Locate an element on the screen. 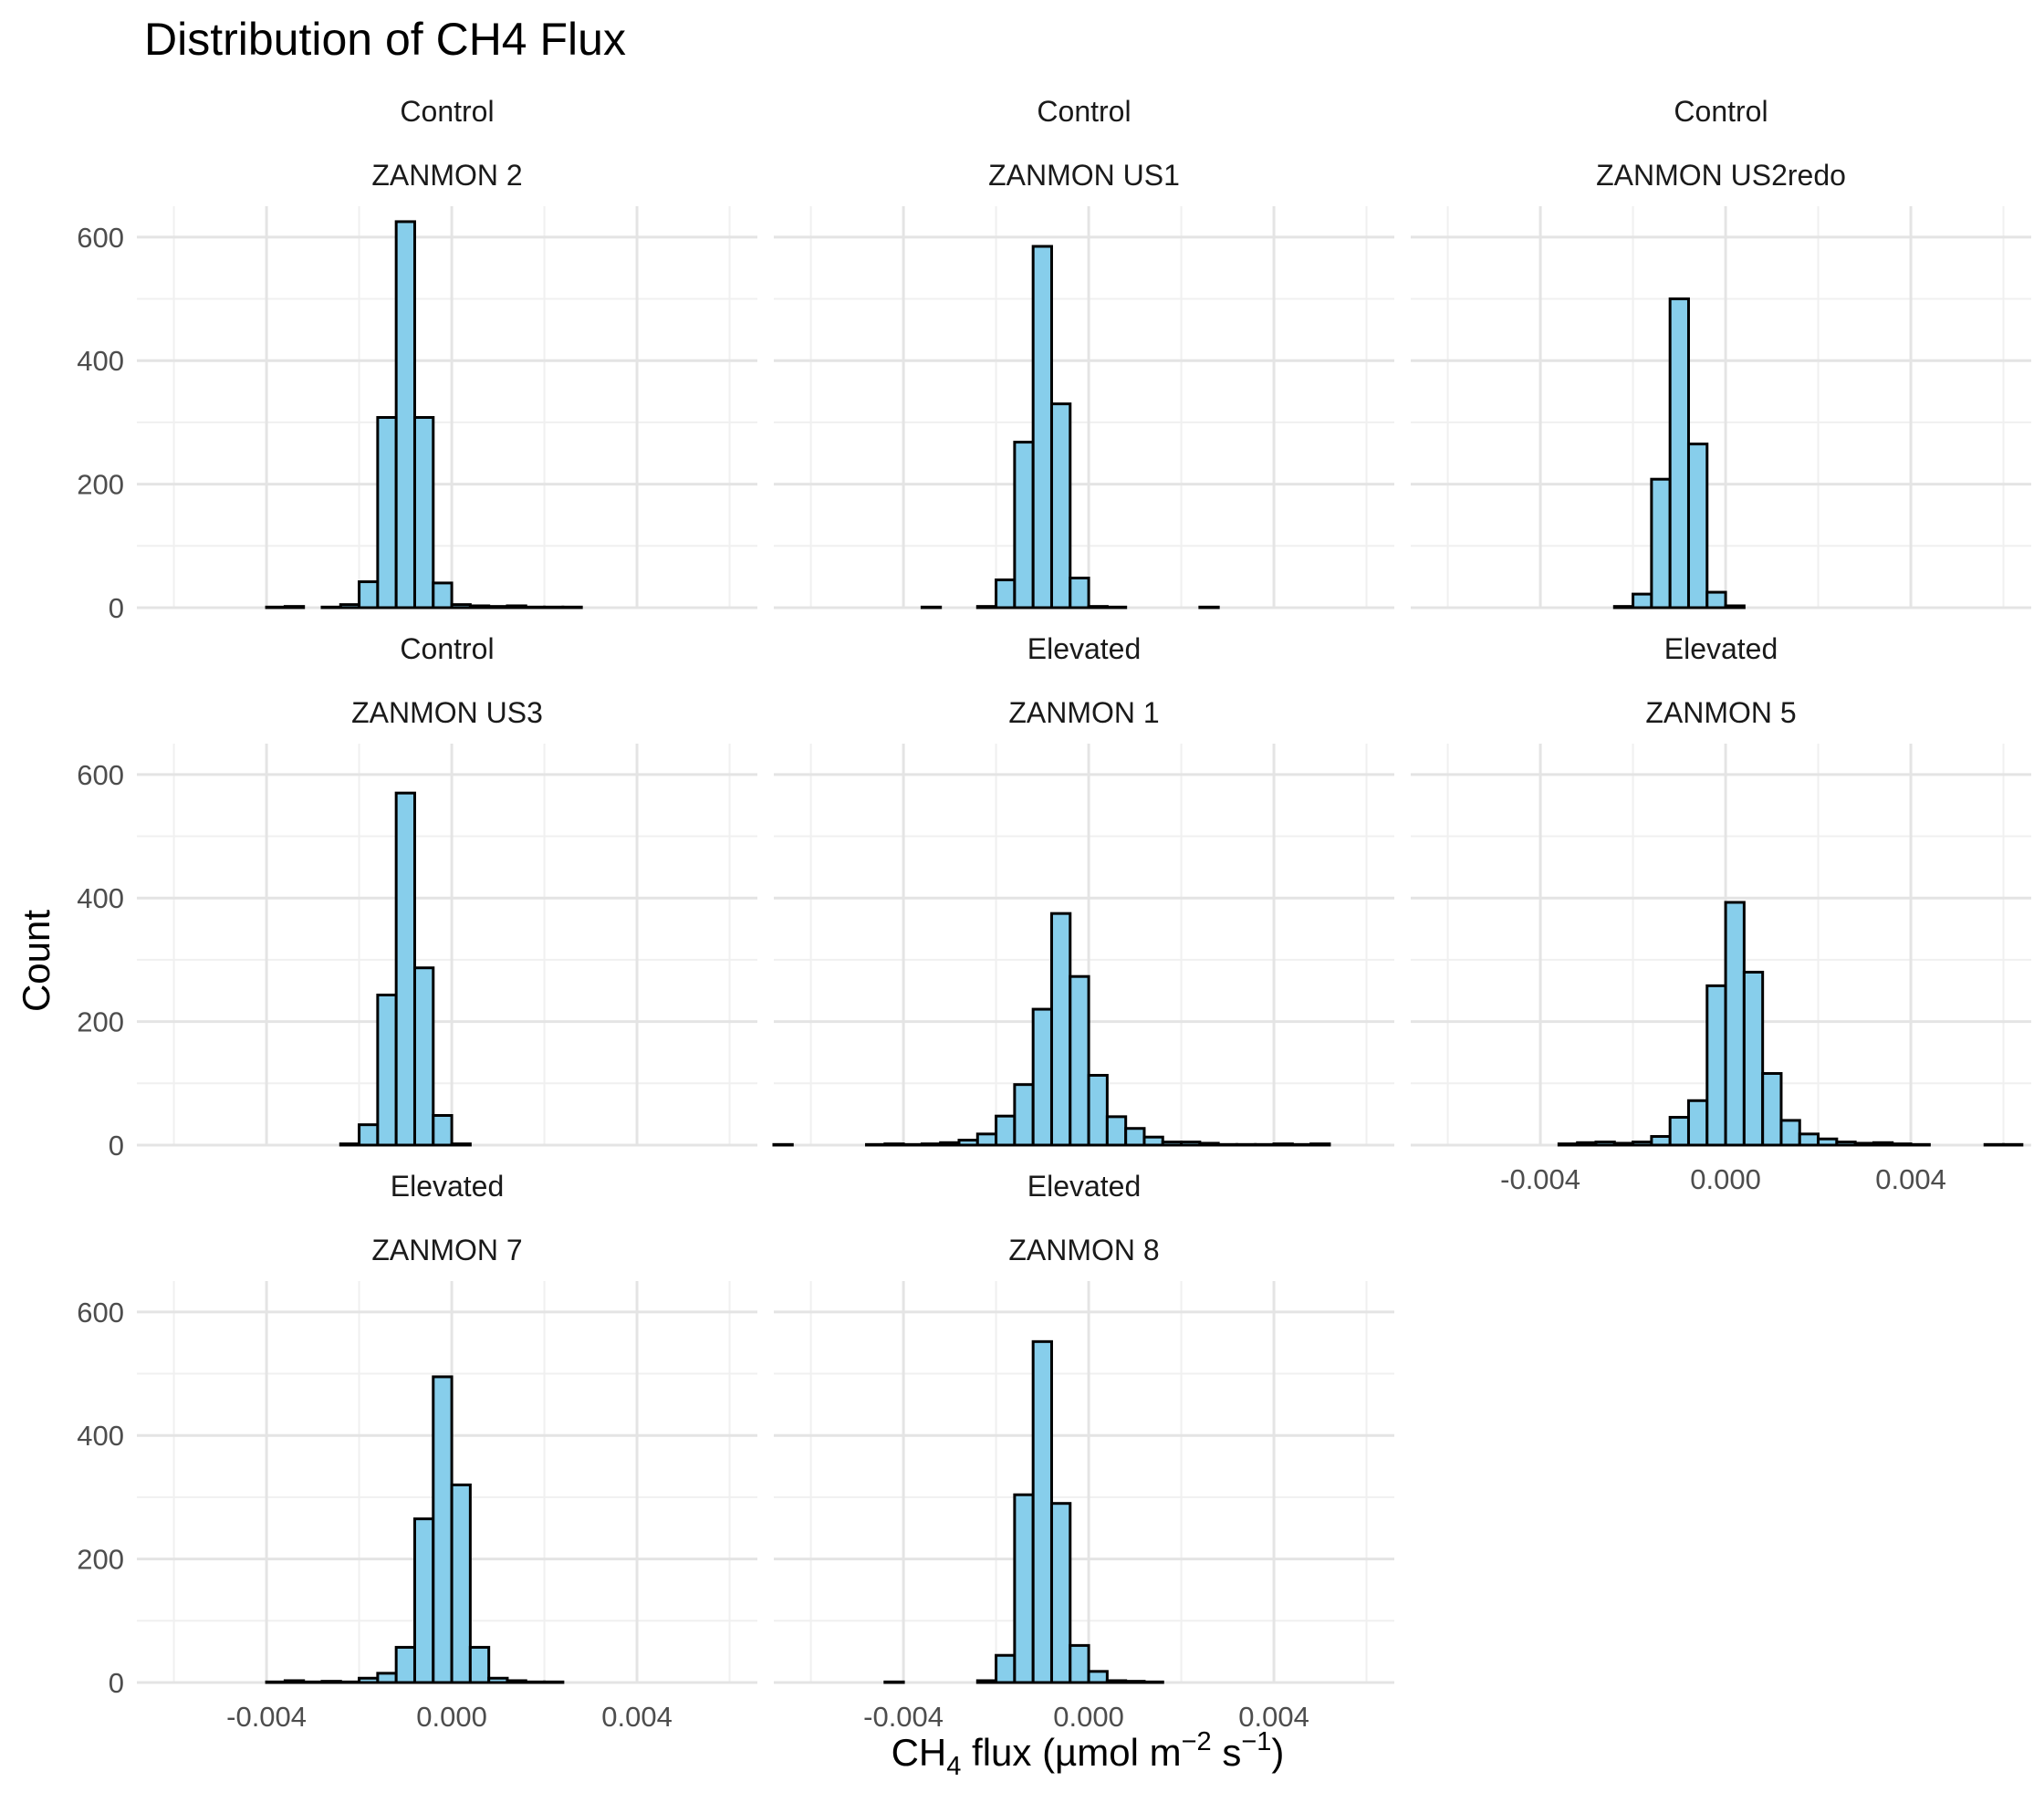 The width and height of the screenshot is (2044, 1813). y-tick-label: 200 is located at coordinates (100, 1022).